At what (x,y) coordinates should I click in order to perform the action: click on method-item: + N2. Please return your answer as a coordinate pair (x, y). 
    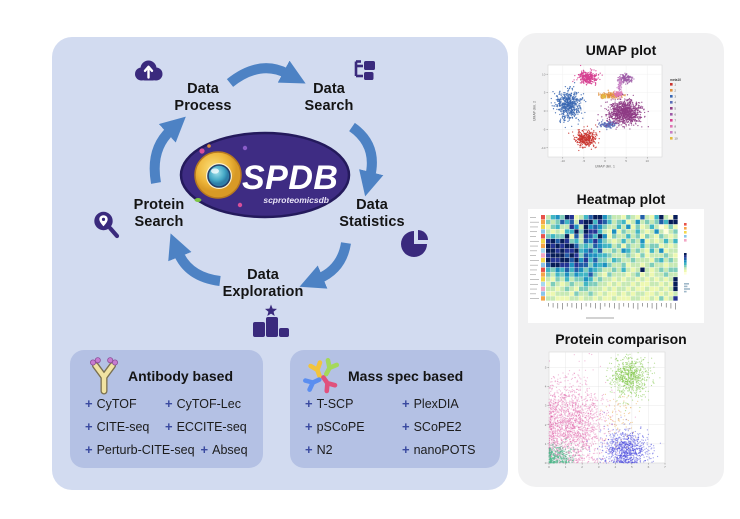
    Looking at the image, I should click on (319, 449).